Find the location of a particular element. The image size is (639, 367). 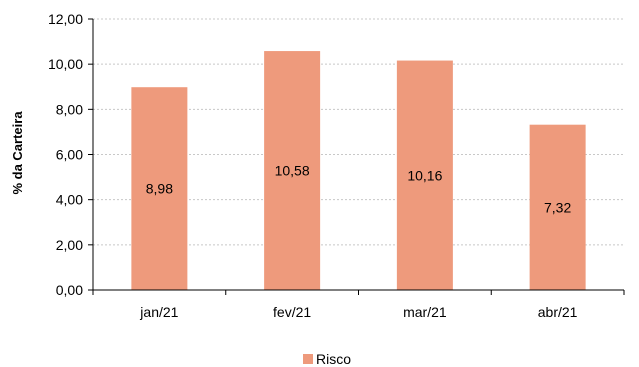

y-tick-labels: 0,00 2,00 4,00 6,00 8,00 10,00 12,00 is located at coordinates (65, 154).